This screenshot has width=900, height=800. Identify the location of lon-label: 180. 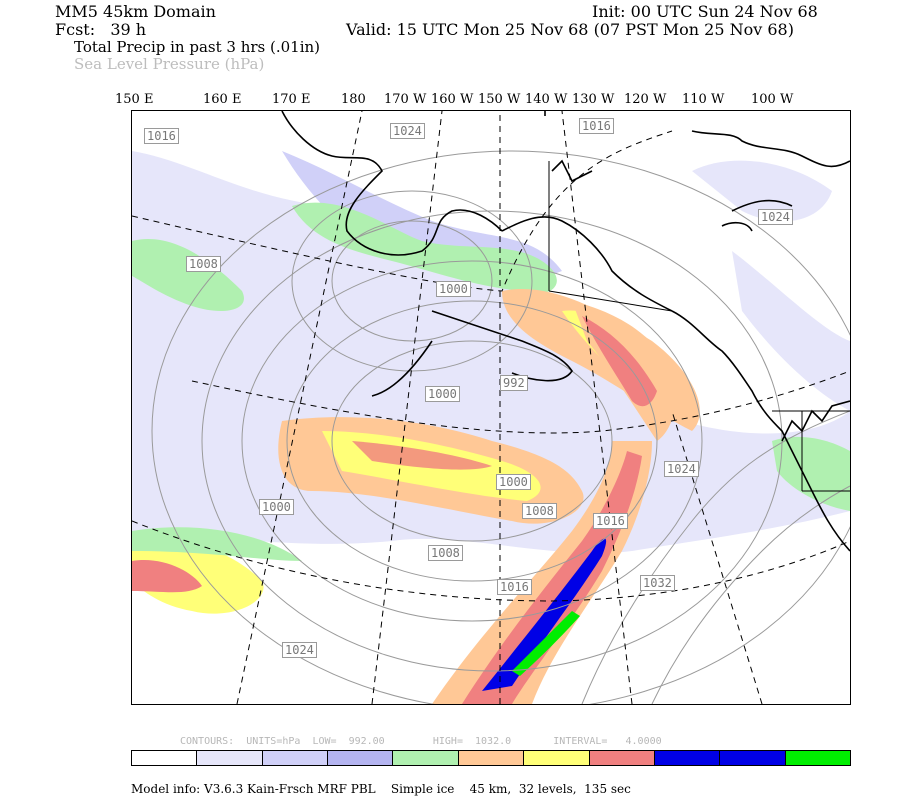
(353, 99).